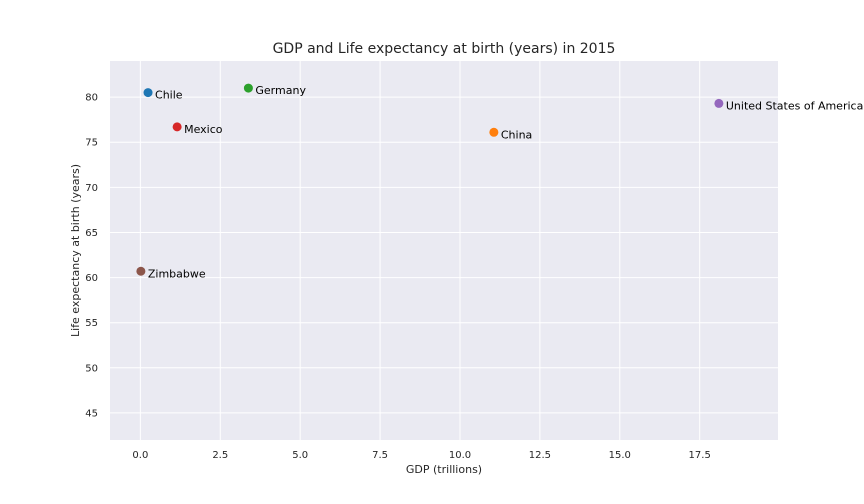  What do you see at coordinates (91, 143) in the screenshot?
I see `y-tick-label: 75` at bounding box center [91, 143].